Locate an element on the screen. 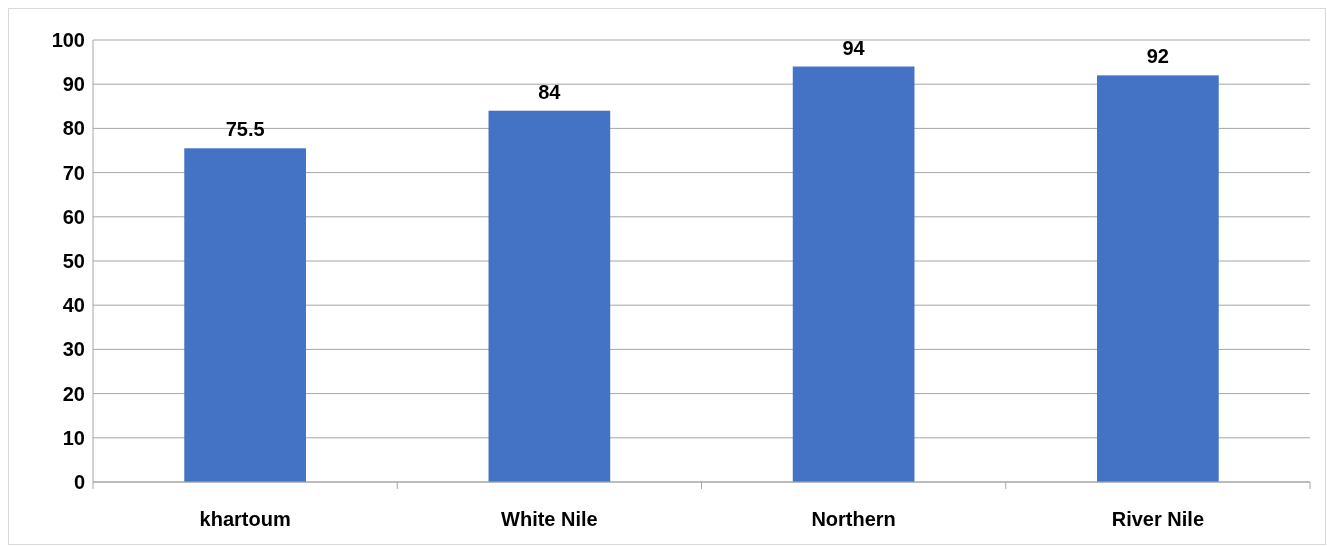  y-tick-label: 60 is located at coordinates (73, 216).